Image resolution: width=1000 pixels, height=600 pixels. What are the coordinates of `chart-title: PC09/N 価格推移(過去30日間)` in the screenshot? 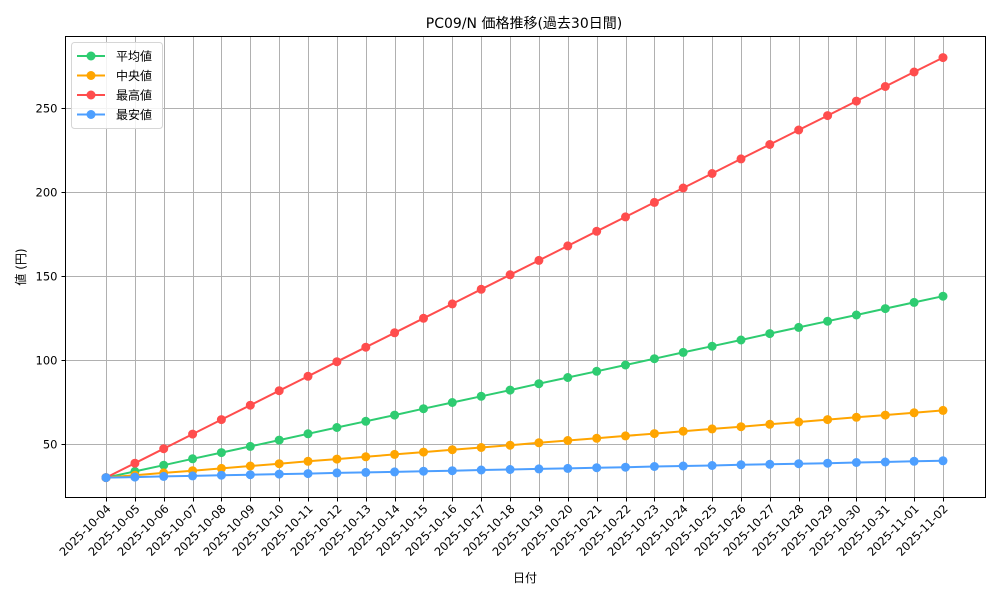 It's located at (524, 24).